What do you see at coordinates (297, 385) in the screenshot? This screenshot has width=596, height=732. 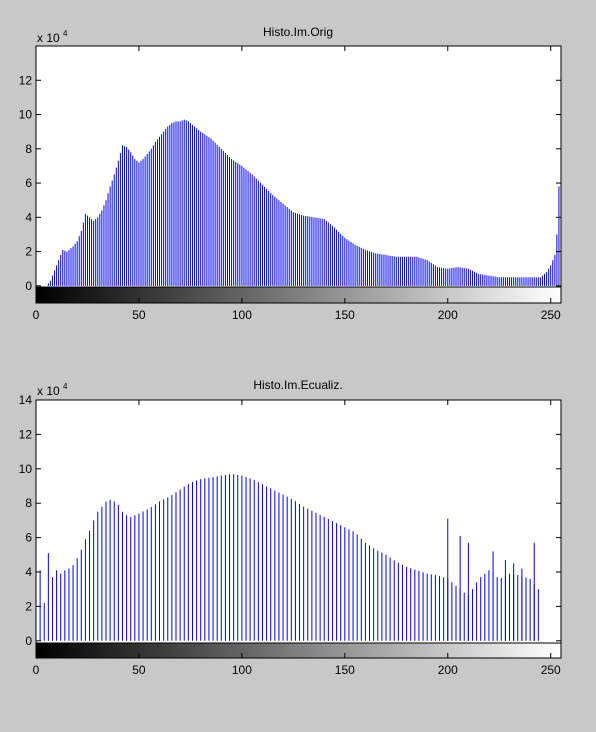 I see `plot-title: Histo.Im.Ecualiz.` at bounding box center [297, 385].